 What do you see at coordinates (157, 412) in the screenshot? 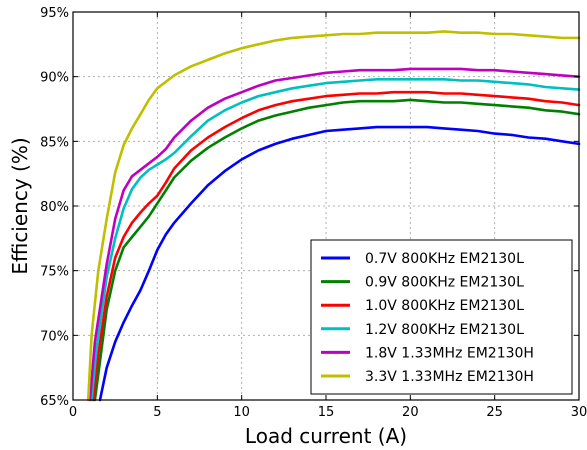
I see `x-tick-label: 5` at bounding box center [157, 412].